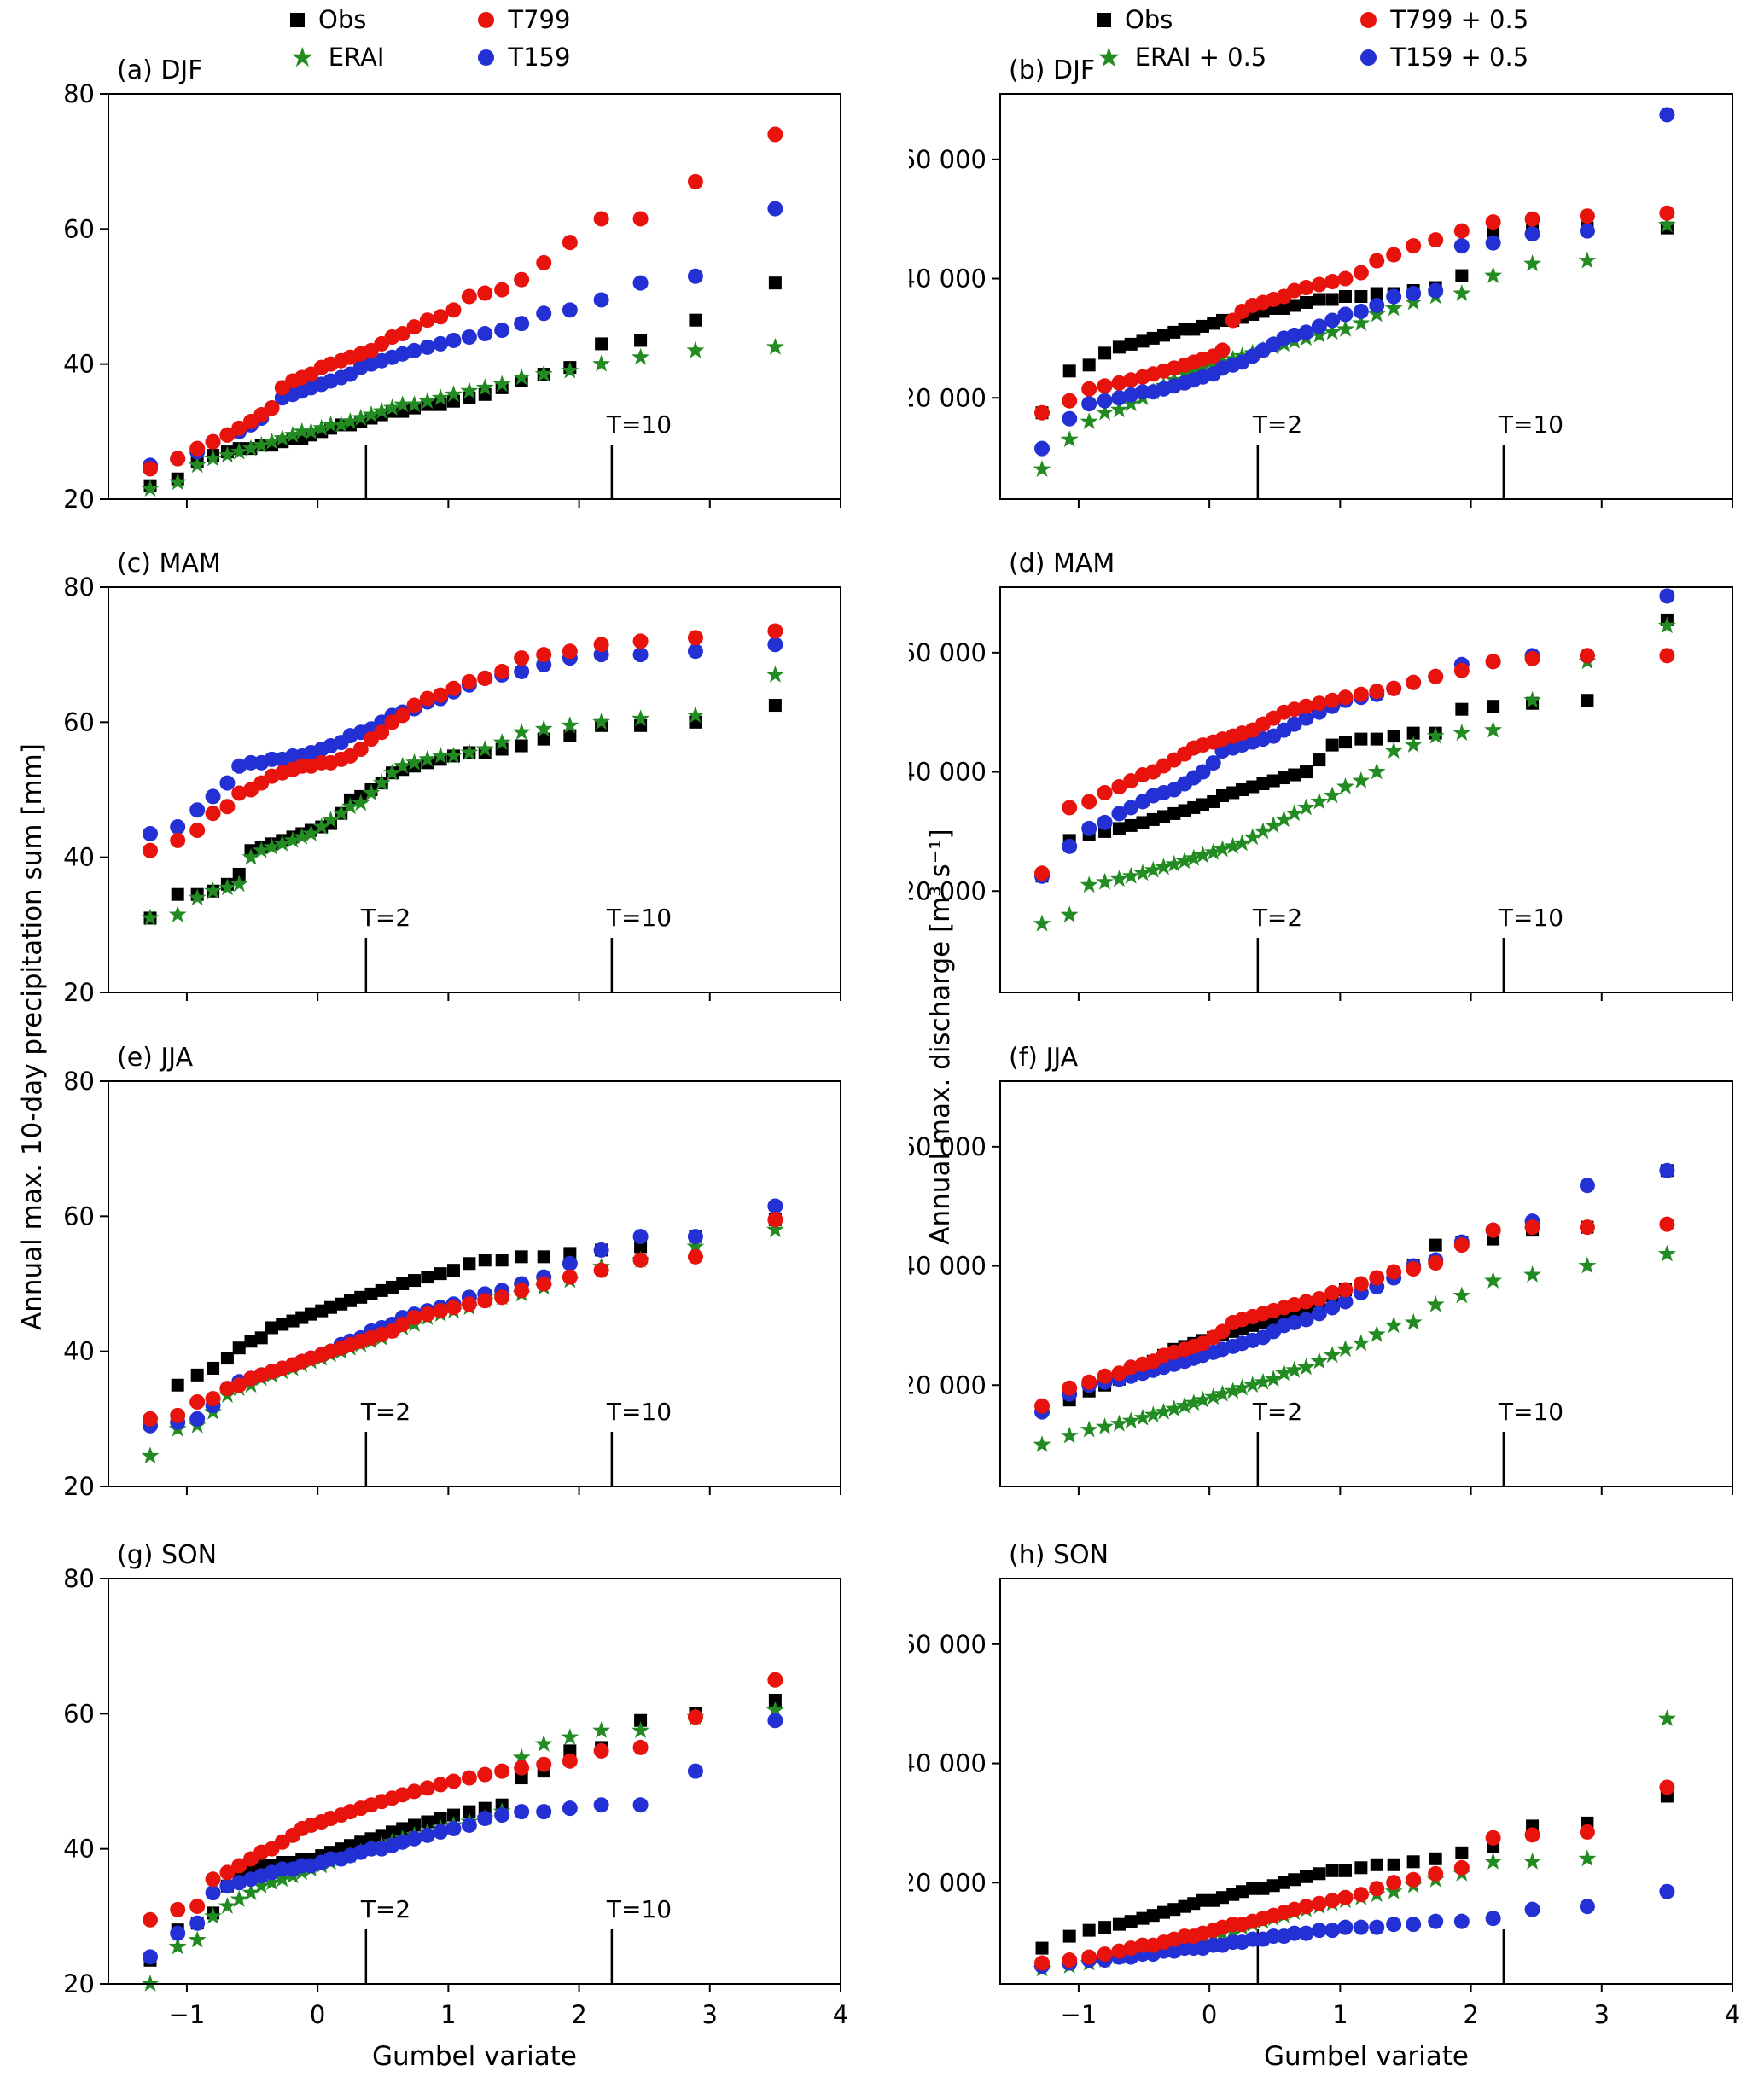 This screenshot has height=2100, width=1764. I want to click on chart-d: (d) MAM T=2 T=10 20 000 40 000 60 000, so click(1321, 775).